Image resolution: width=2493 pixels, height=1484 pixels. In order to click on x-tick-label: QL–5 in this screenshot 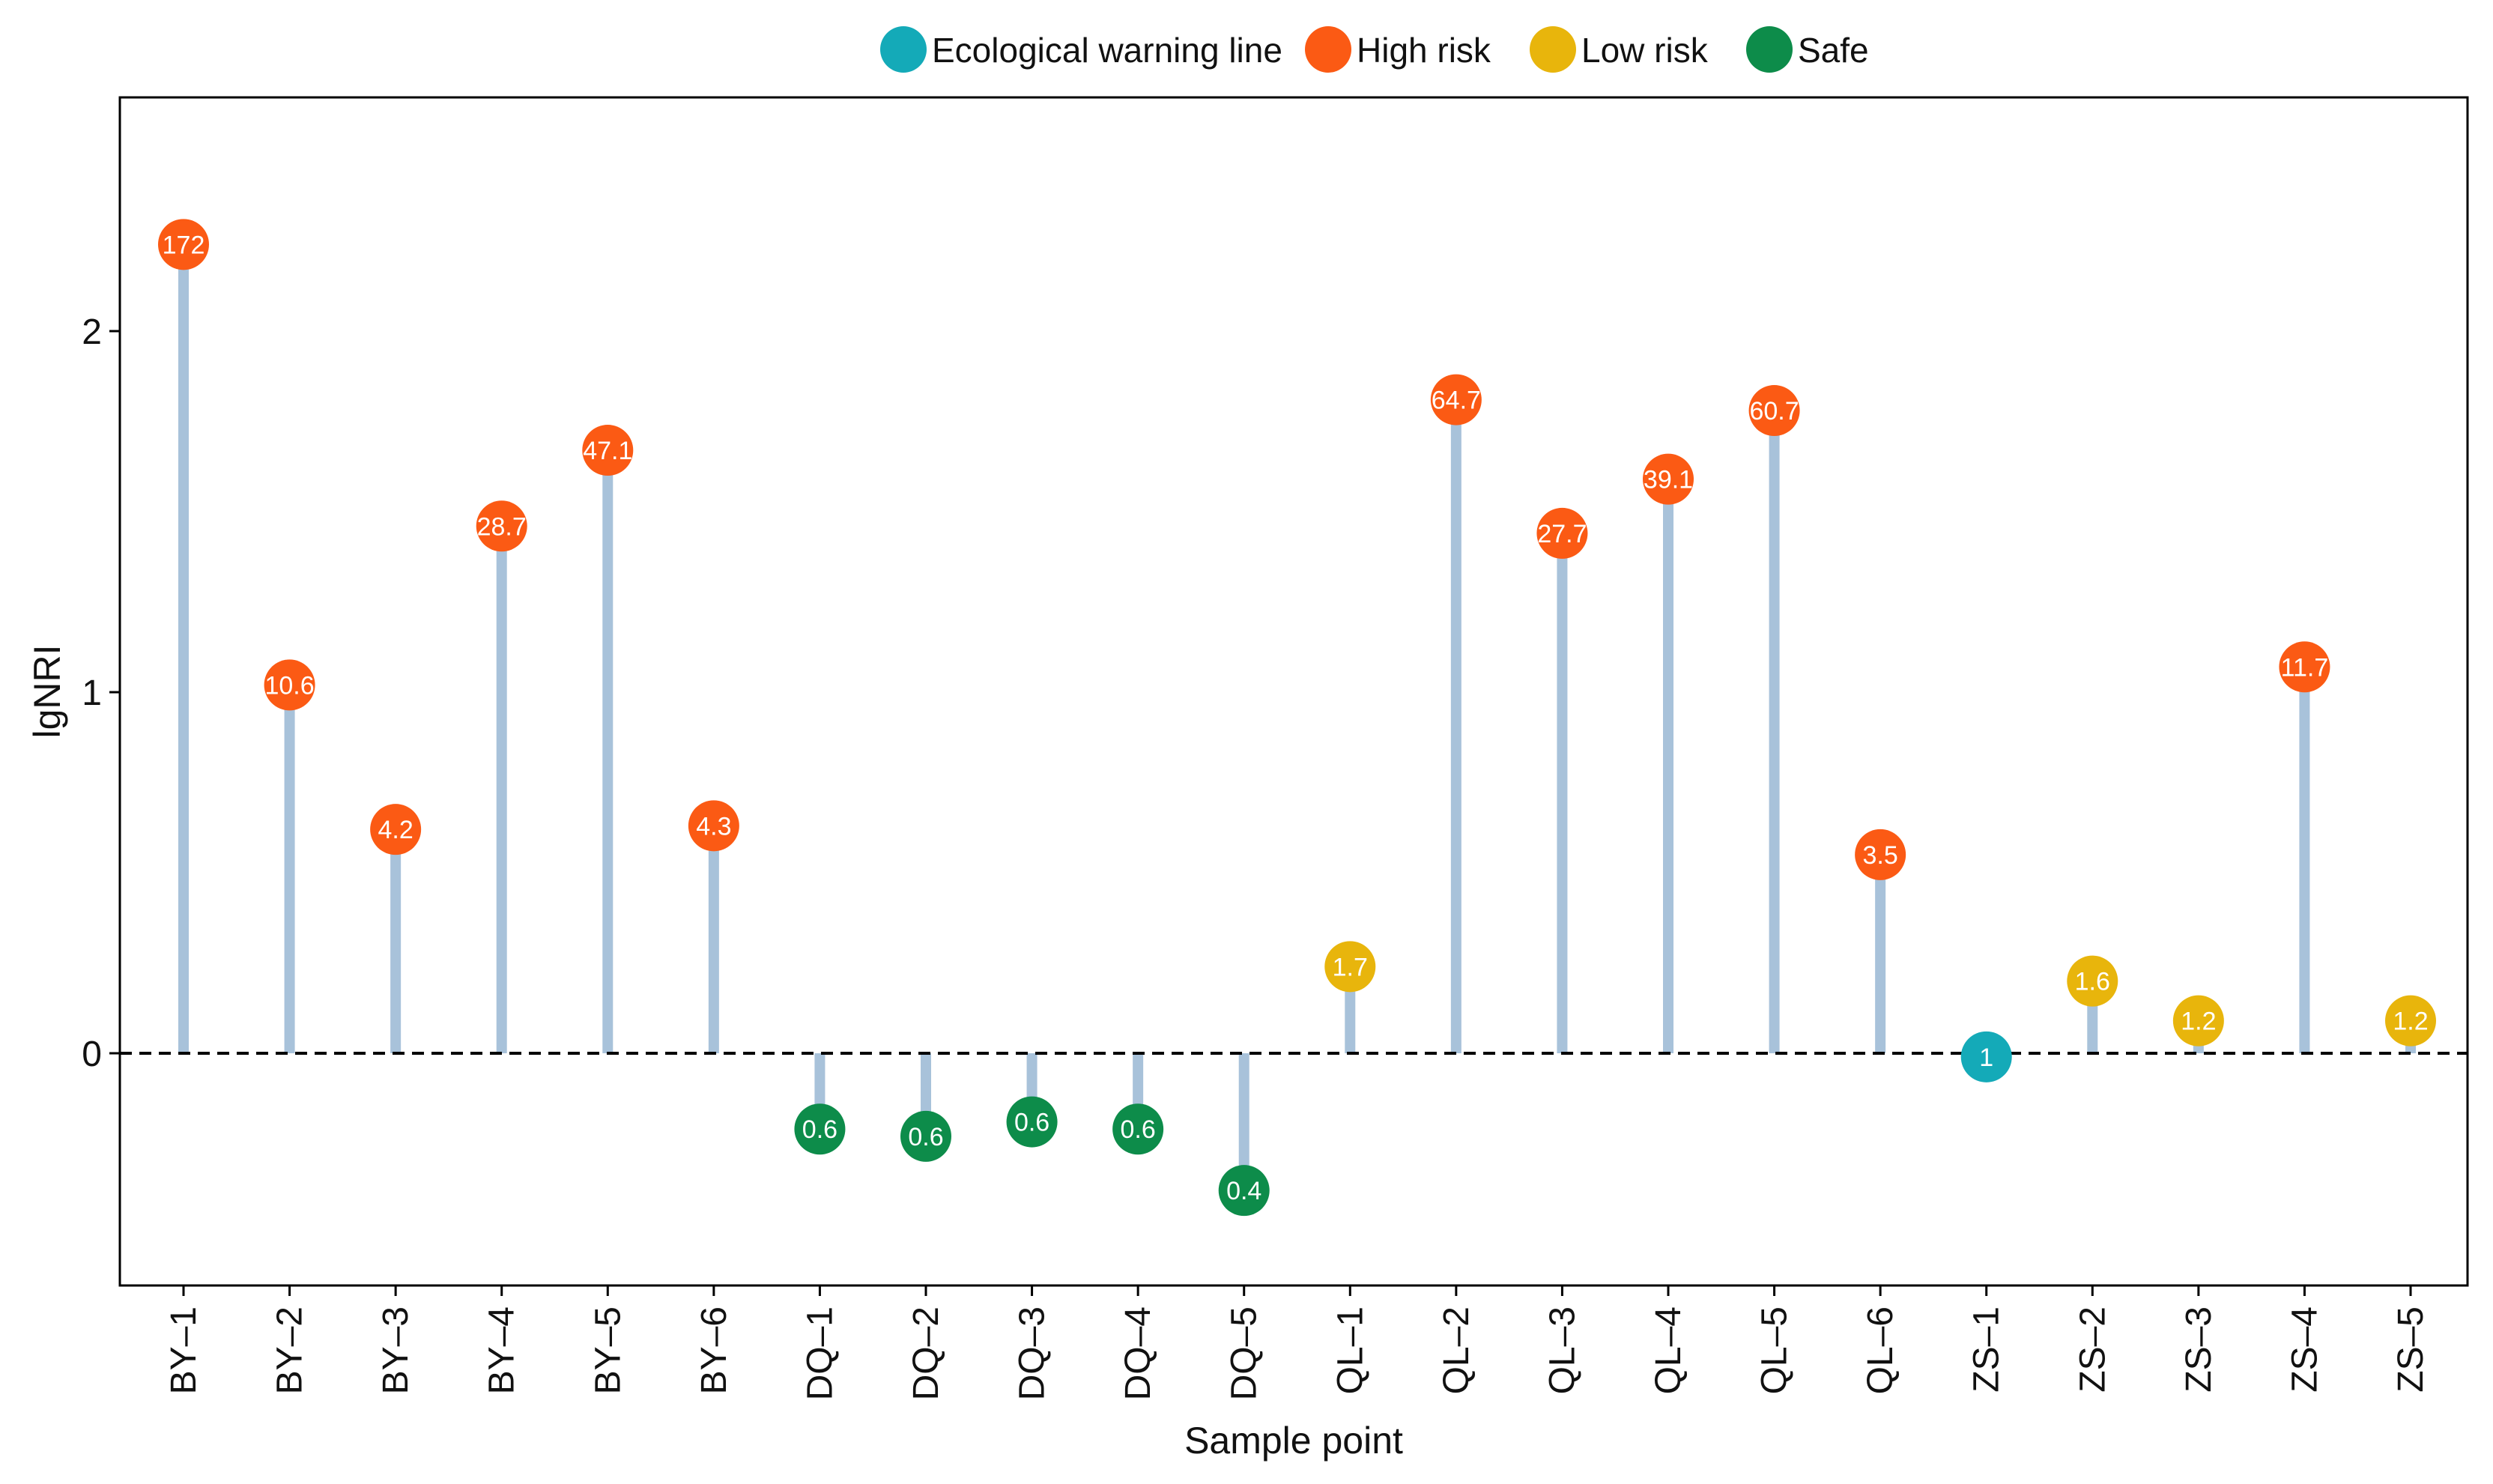, I will do `click(1775, 1350)`.